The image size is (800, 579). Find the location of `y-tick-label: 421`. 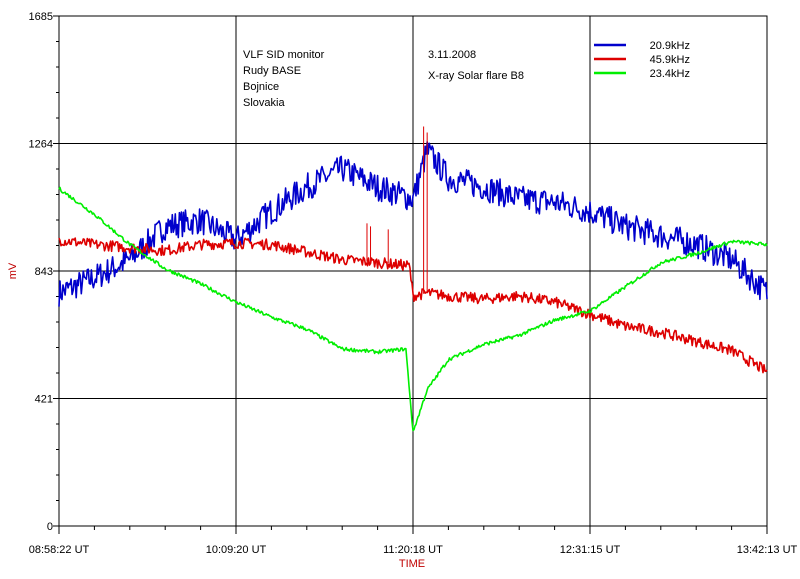

y-tick-label: 421 is located at coordinates (44, 400).